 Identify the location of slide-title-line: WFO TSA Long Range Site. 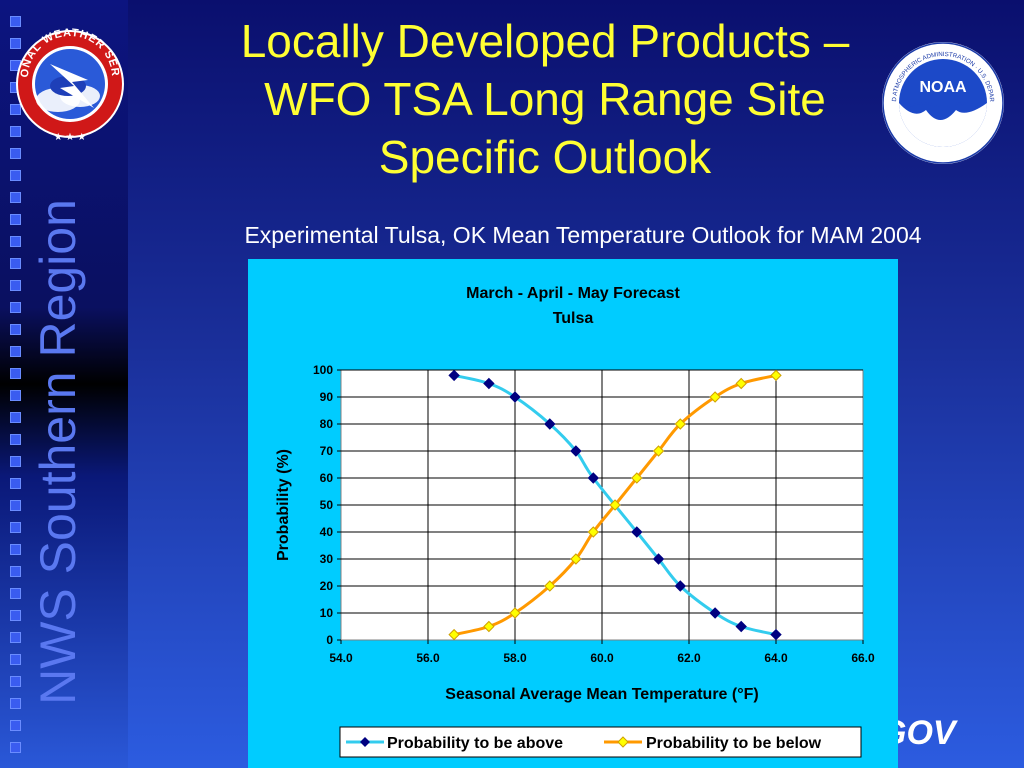
(545, 99).